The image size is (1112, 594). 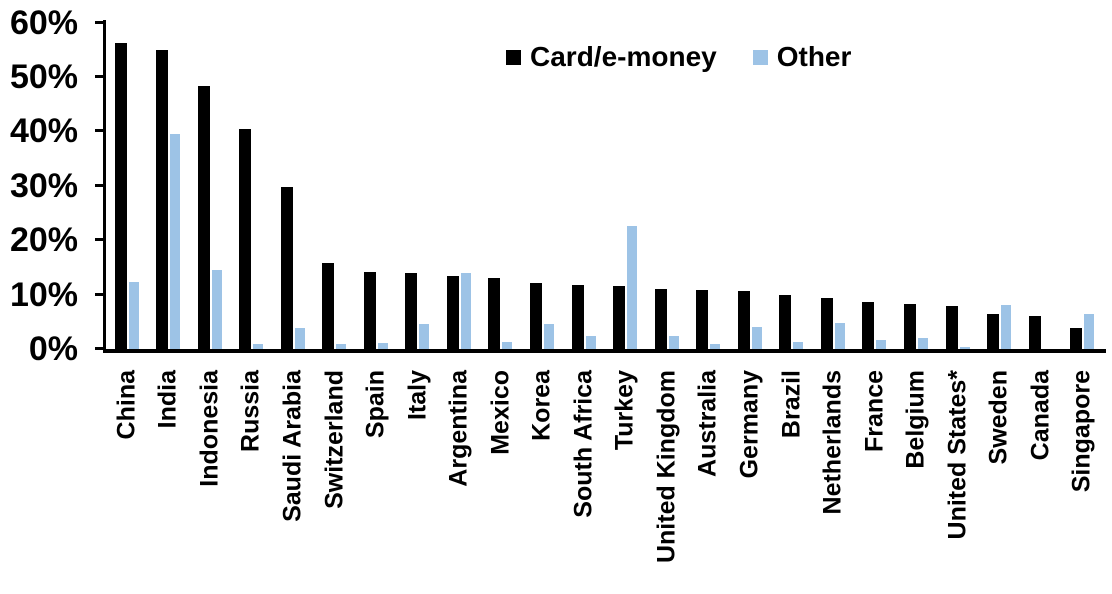 What do you see at coordinates (624, 410) in the screenshot?
I see `x-axis-label: Turkey` at bounding box center [624, 410].